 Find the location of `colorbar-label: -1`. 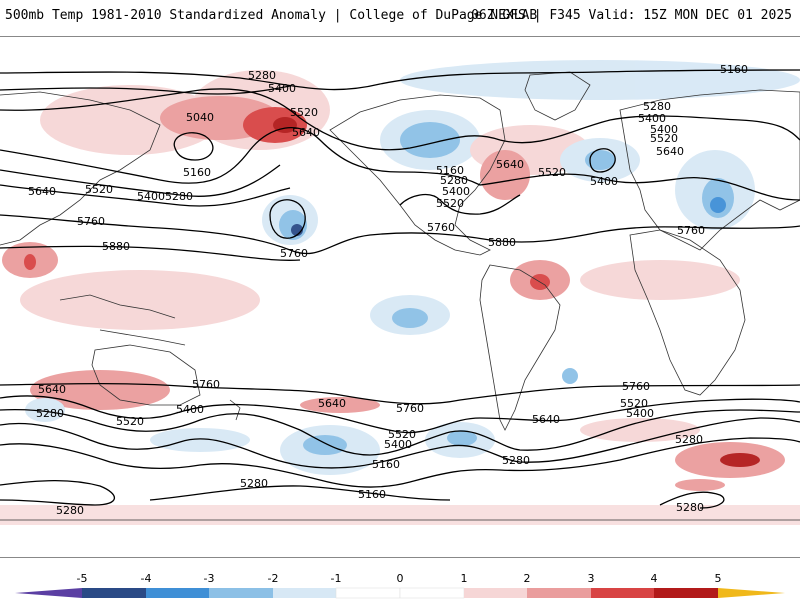

colorbar-label: -1 is located at coordinates (336, 578).